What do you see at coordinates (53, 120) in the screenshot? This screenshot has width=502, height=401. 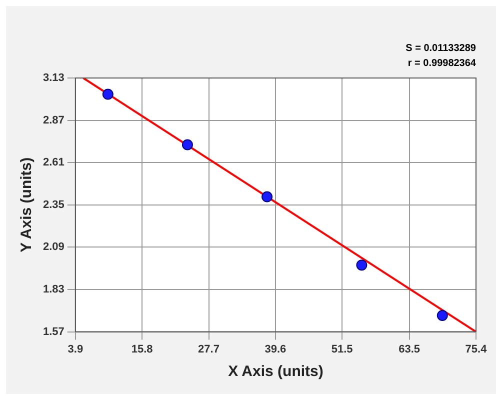 I see `y-tick-label: 2.87` at bounding box center [53, 120].